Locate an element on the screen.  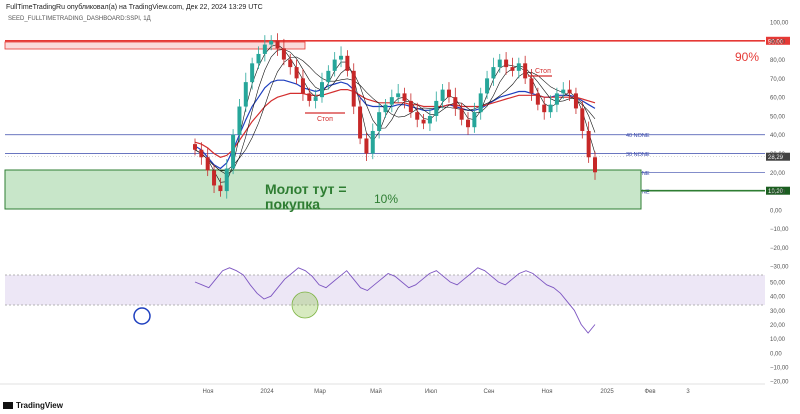
tradingview-icon is located at coordinates (8, 406).